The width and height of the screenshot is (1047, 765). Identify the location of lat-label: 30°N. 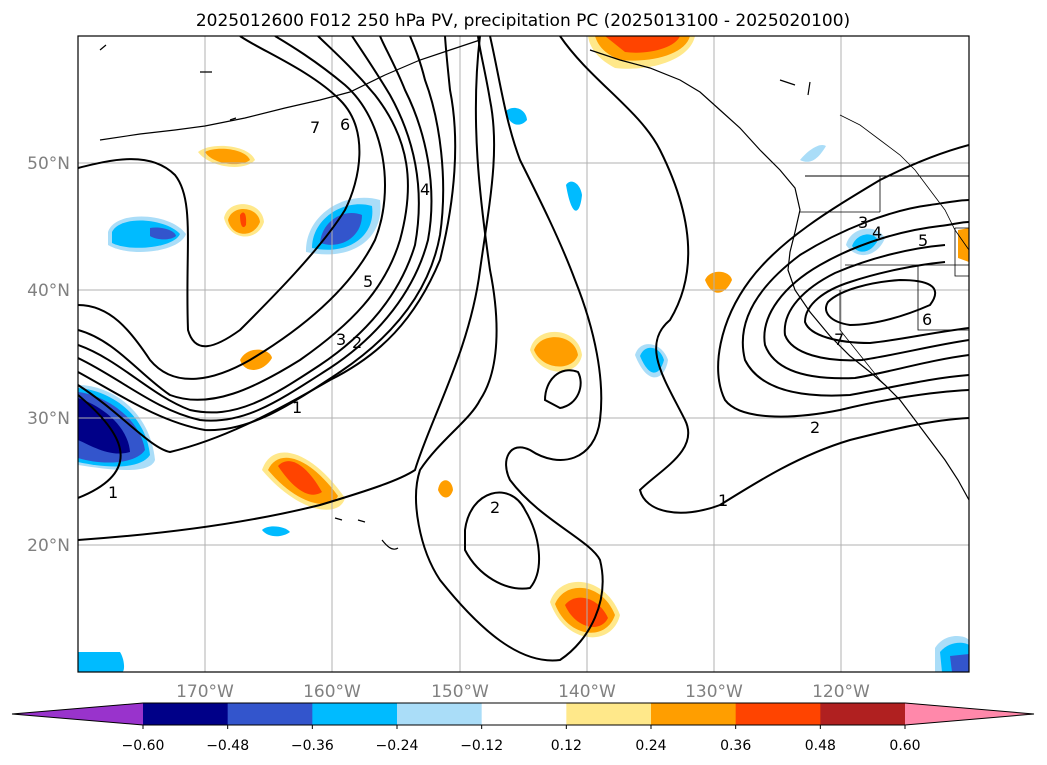
(48, 419).